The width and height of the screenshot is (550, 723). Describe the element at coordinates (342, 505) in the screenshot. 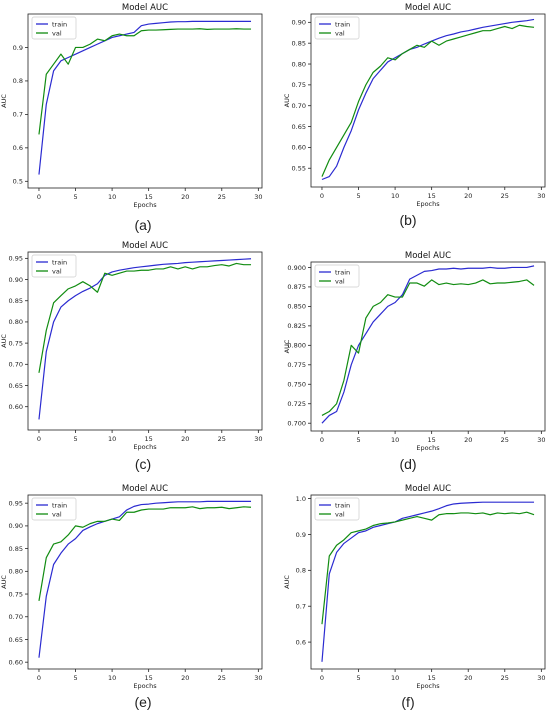

I see `legend-label-train-f: train` at that location.